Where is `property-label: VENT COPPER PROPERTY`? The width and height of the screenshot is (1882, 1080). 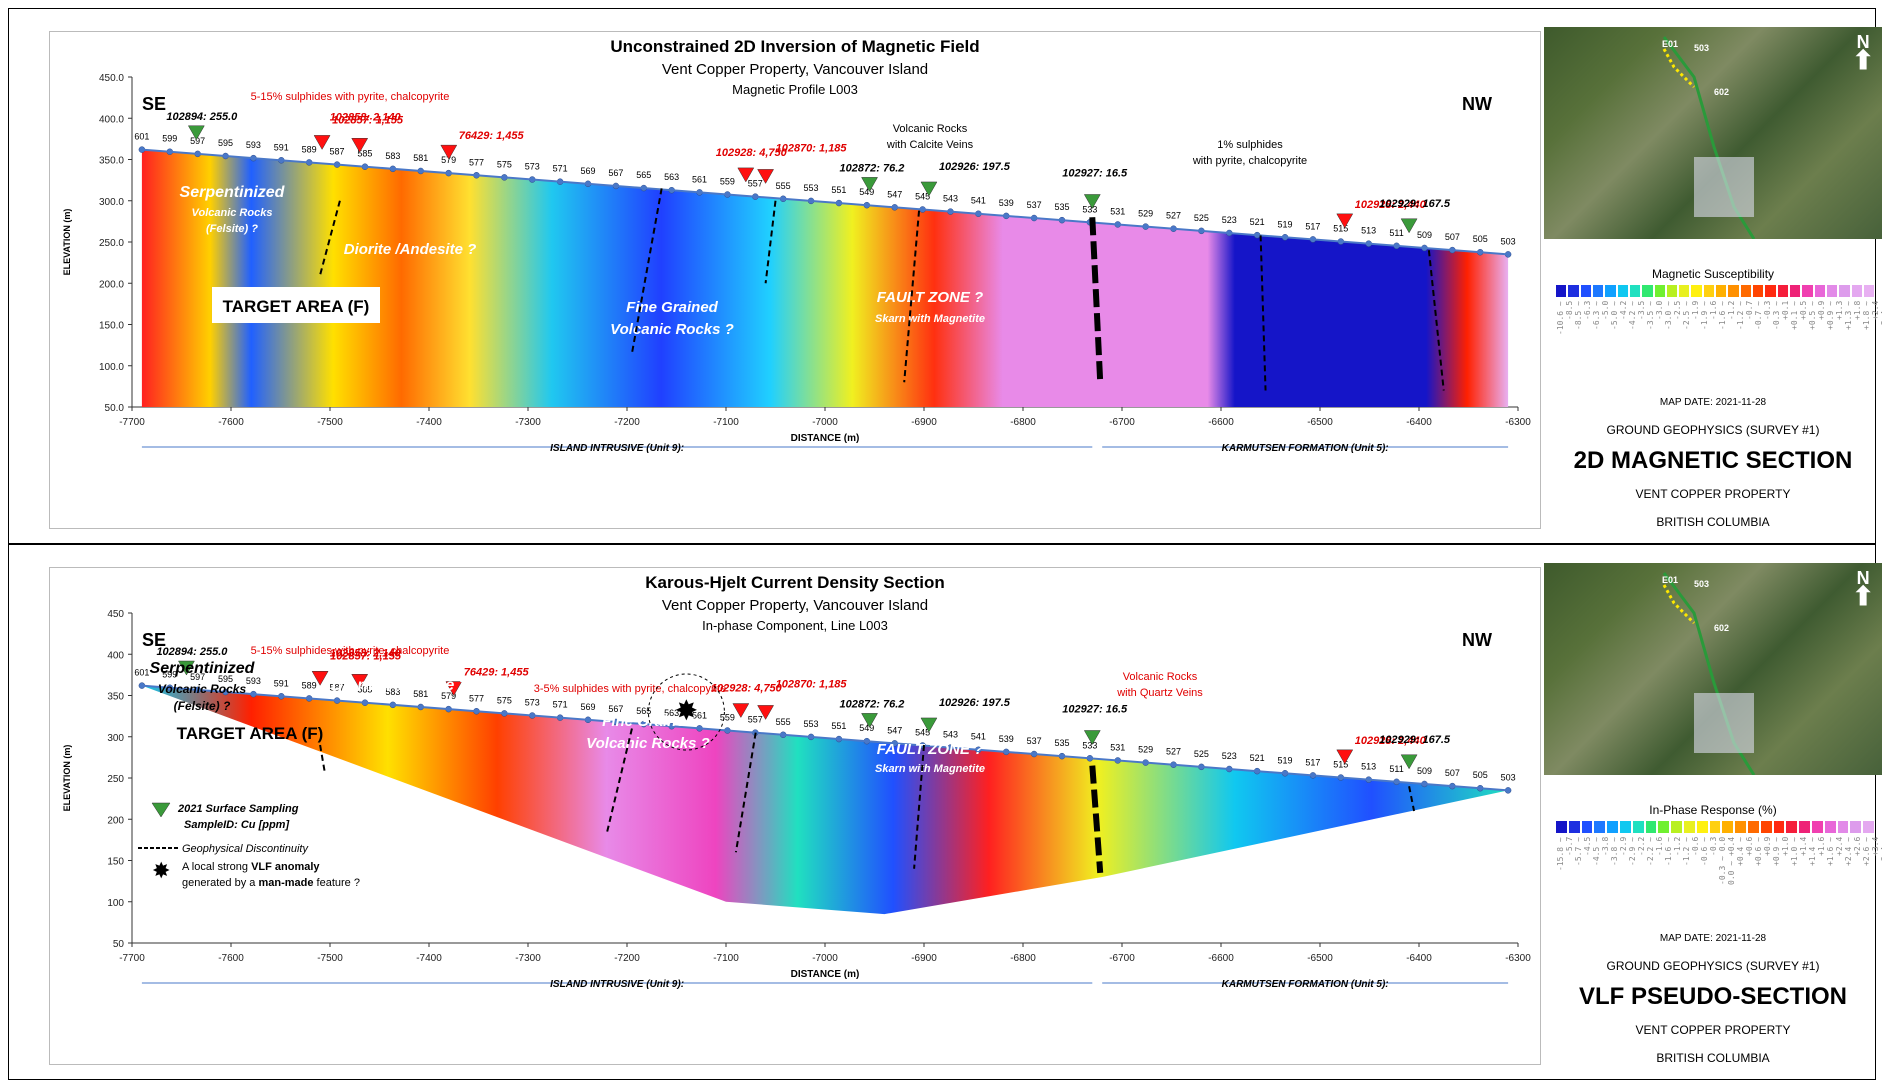
property-label: VENT COPPER PROPERTY is located at coordinates (1713, 494).